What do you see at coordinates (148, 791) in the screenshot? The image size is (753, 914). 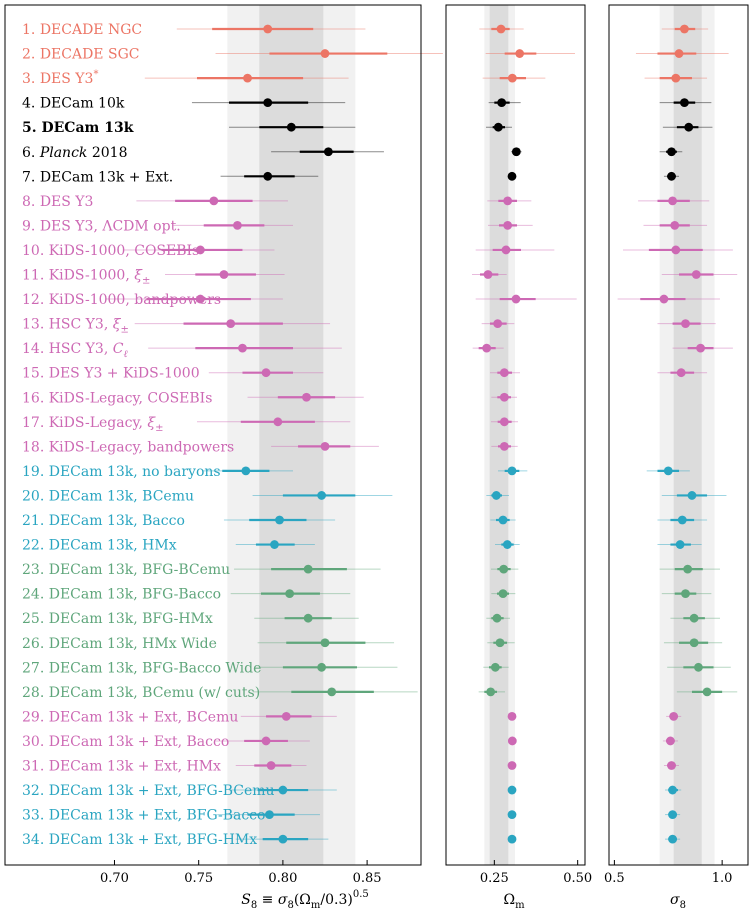 I see `row-label-32: 32. DECam 13k + Ext, BFG-BCemu` at bounding box center [148, 791].